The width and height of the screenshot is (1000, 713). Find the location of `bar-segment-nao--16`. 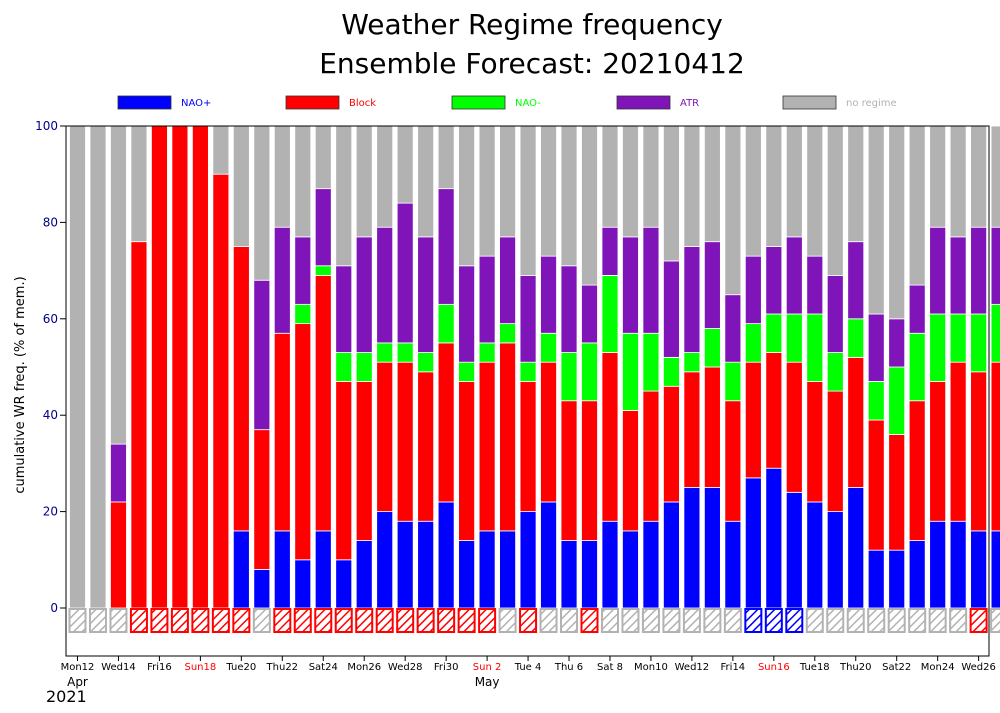

bar-segment-nao--16 is located at coordinates (405, 352).